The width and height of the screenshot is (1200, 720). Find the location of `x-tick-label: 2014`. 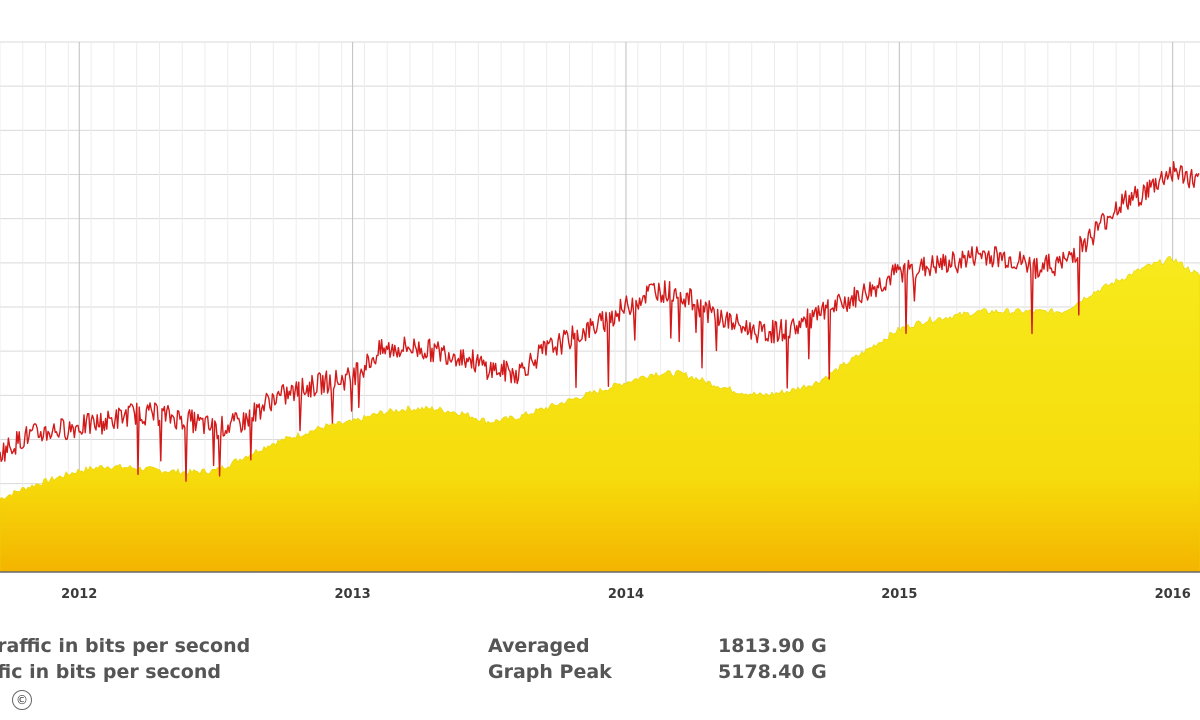

x-tick-label: 2014 is located at coordinates (626, 594).